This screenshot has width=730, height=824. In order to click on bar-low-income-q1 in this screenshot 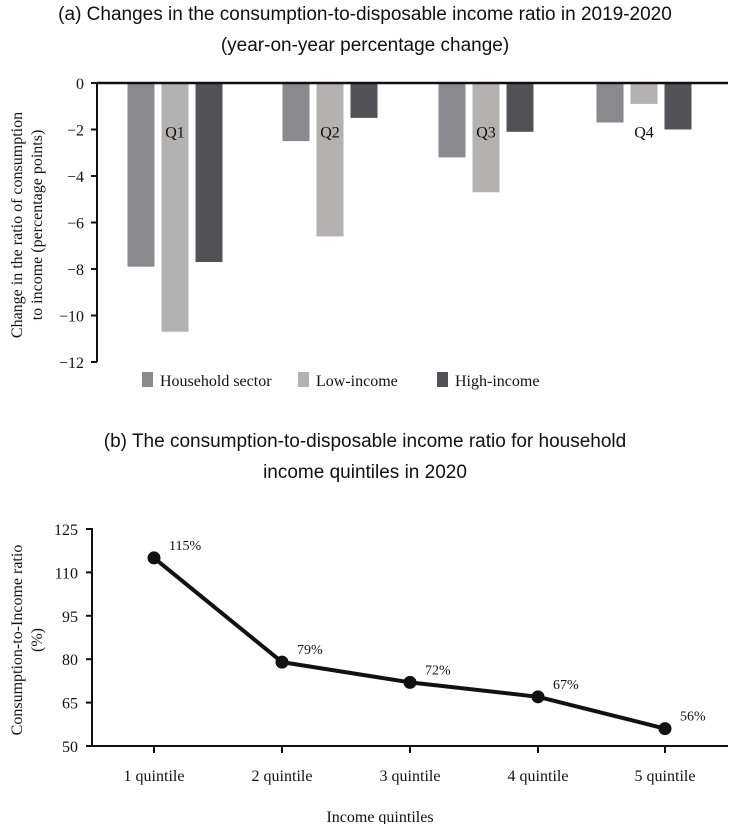, I will do `click(175, 207)`.